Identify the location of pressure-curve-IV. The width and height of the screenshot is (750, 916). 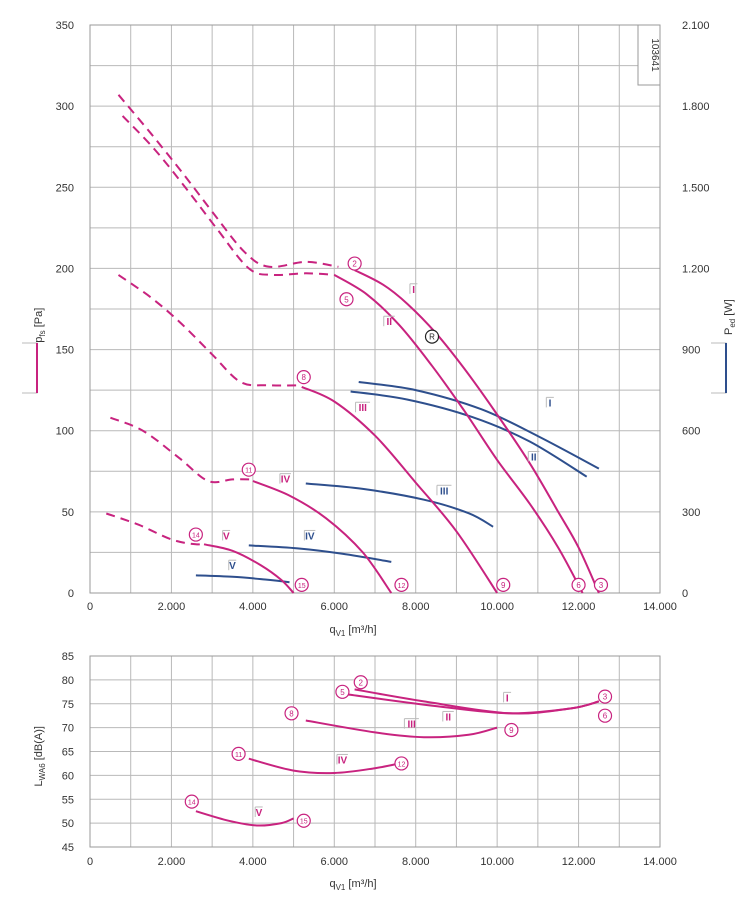
(322, 537).